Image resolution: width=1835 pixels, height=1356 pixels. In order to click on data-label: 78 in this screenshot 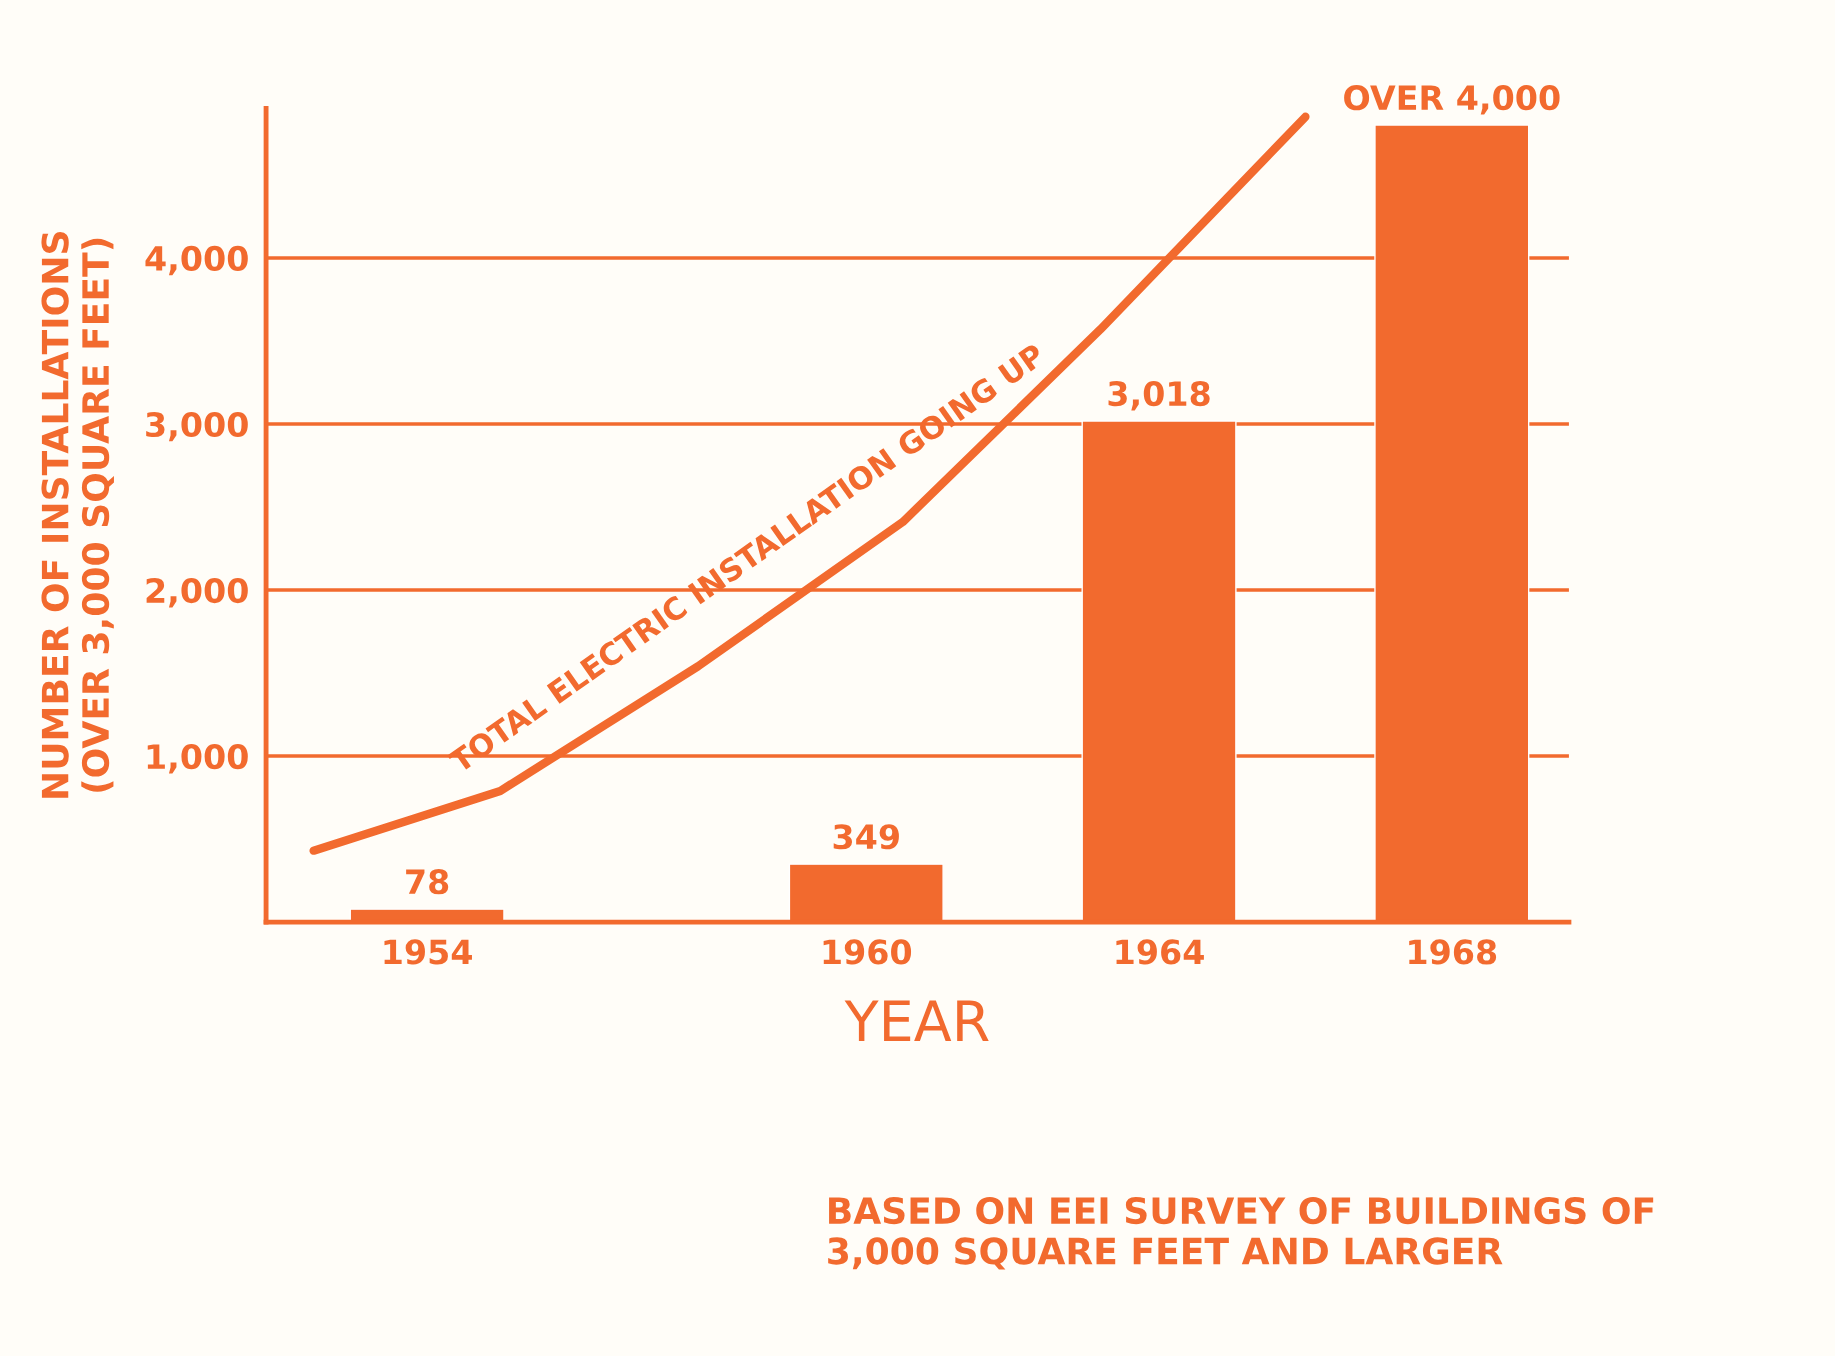, I will do `click(427, 882)`.